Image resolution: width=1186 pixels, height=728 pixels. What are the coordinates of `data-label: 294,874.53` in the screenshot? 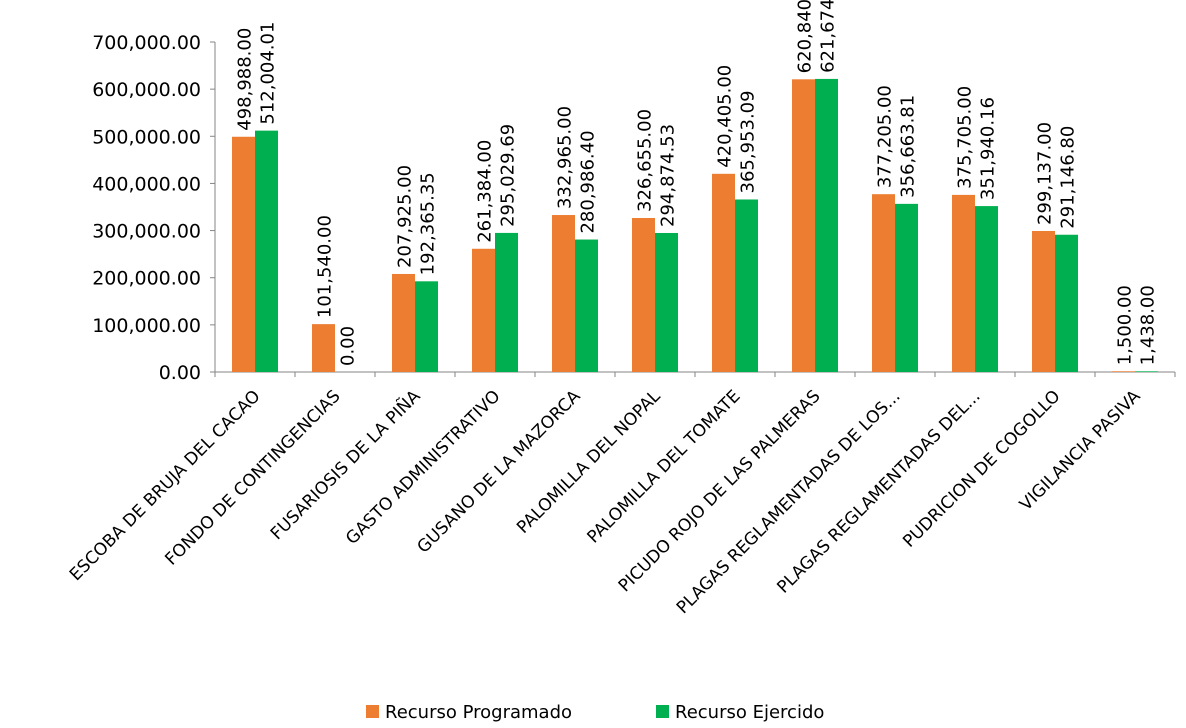 It's located at (668, 175).